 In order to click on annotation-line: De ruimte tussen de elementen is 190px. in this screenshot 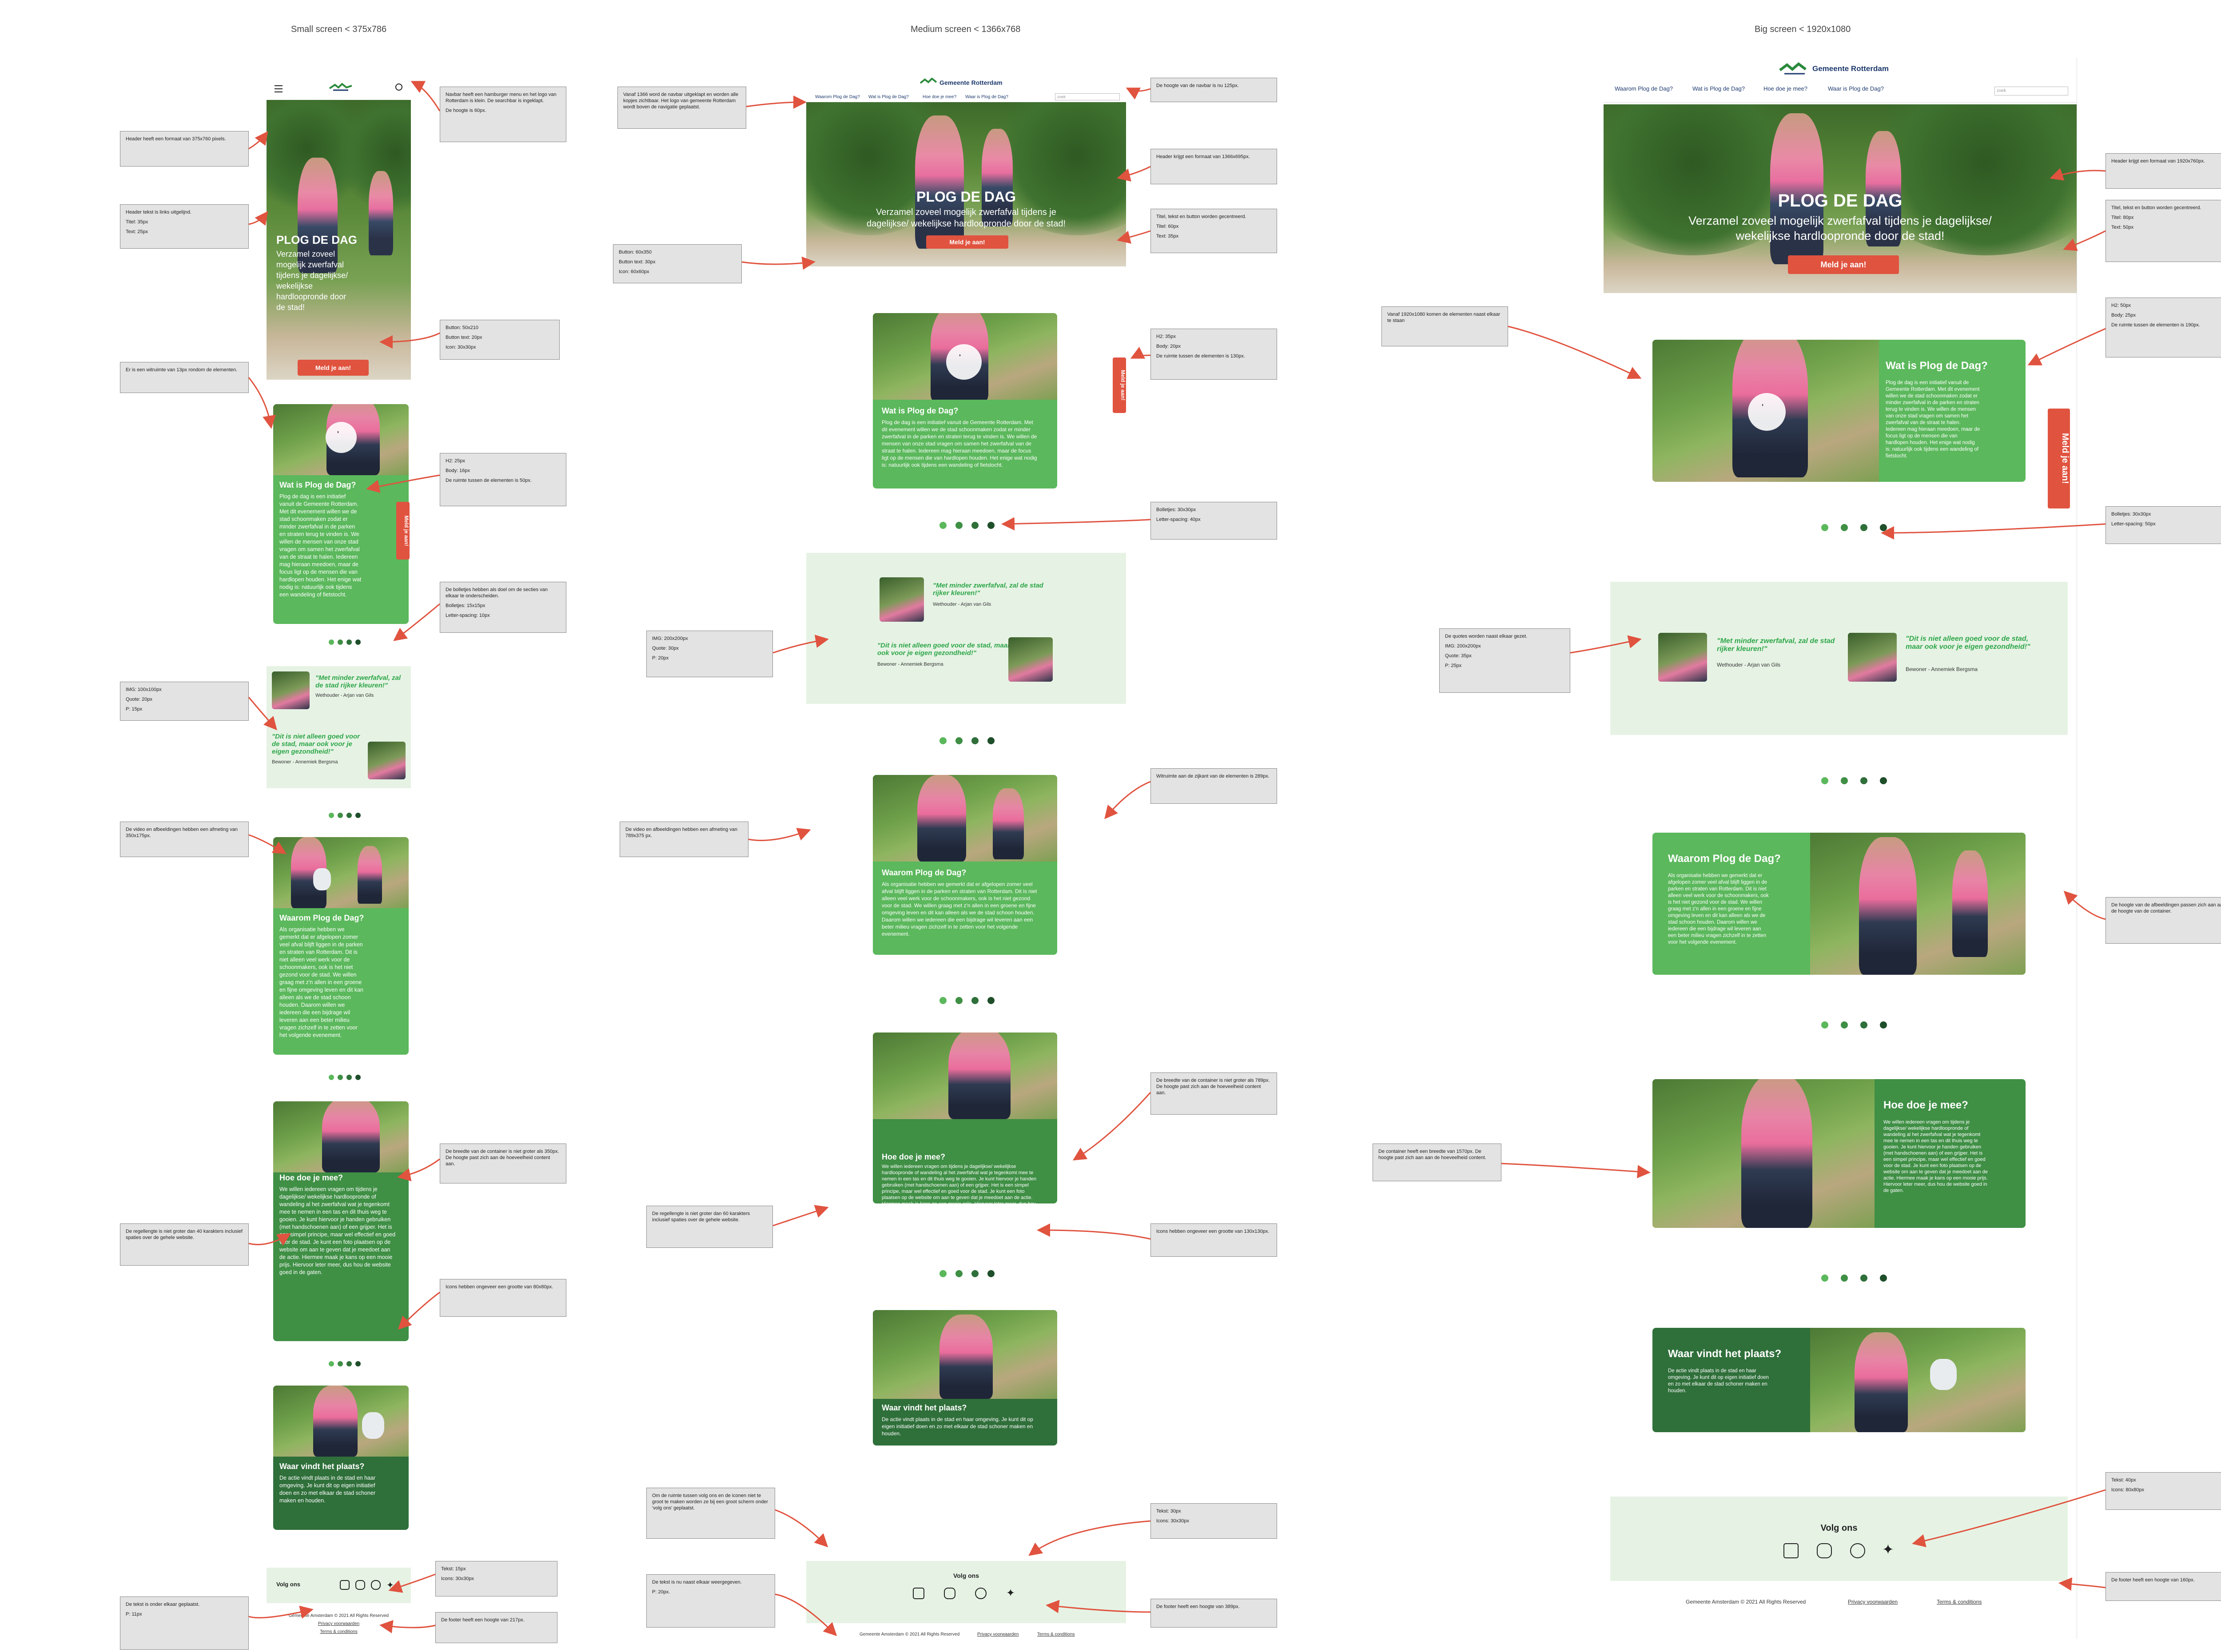, I will do `click(2155, 325)`.